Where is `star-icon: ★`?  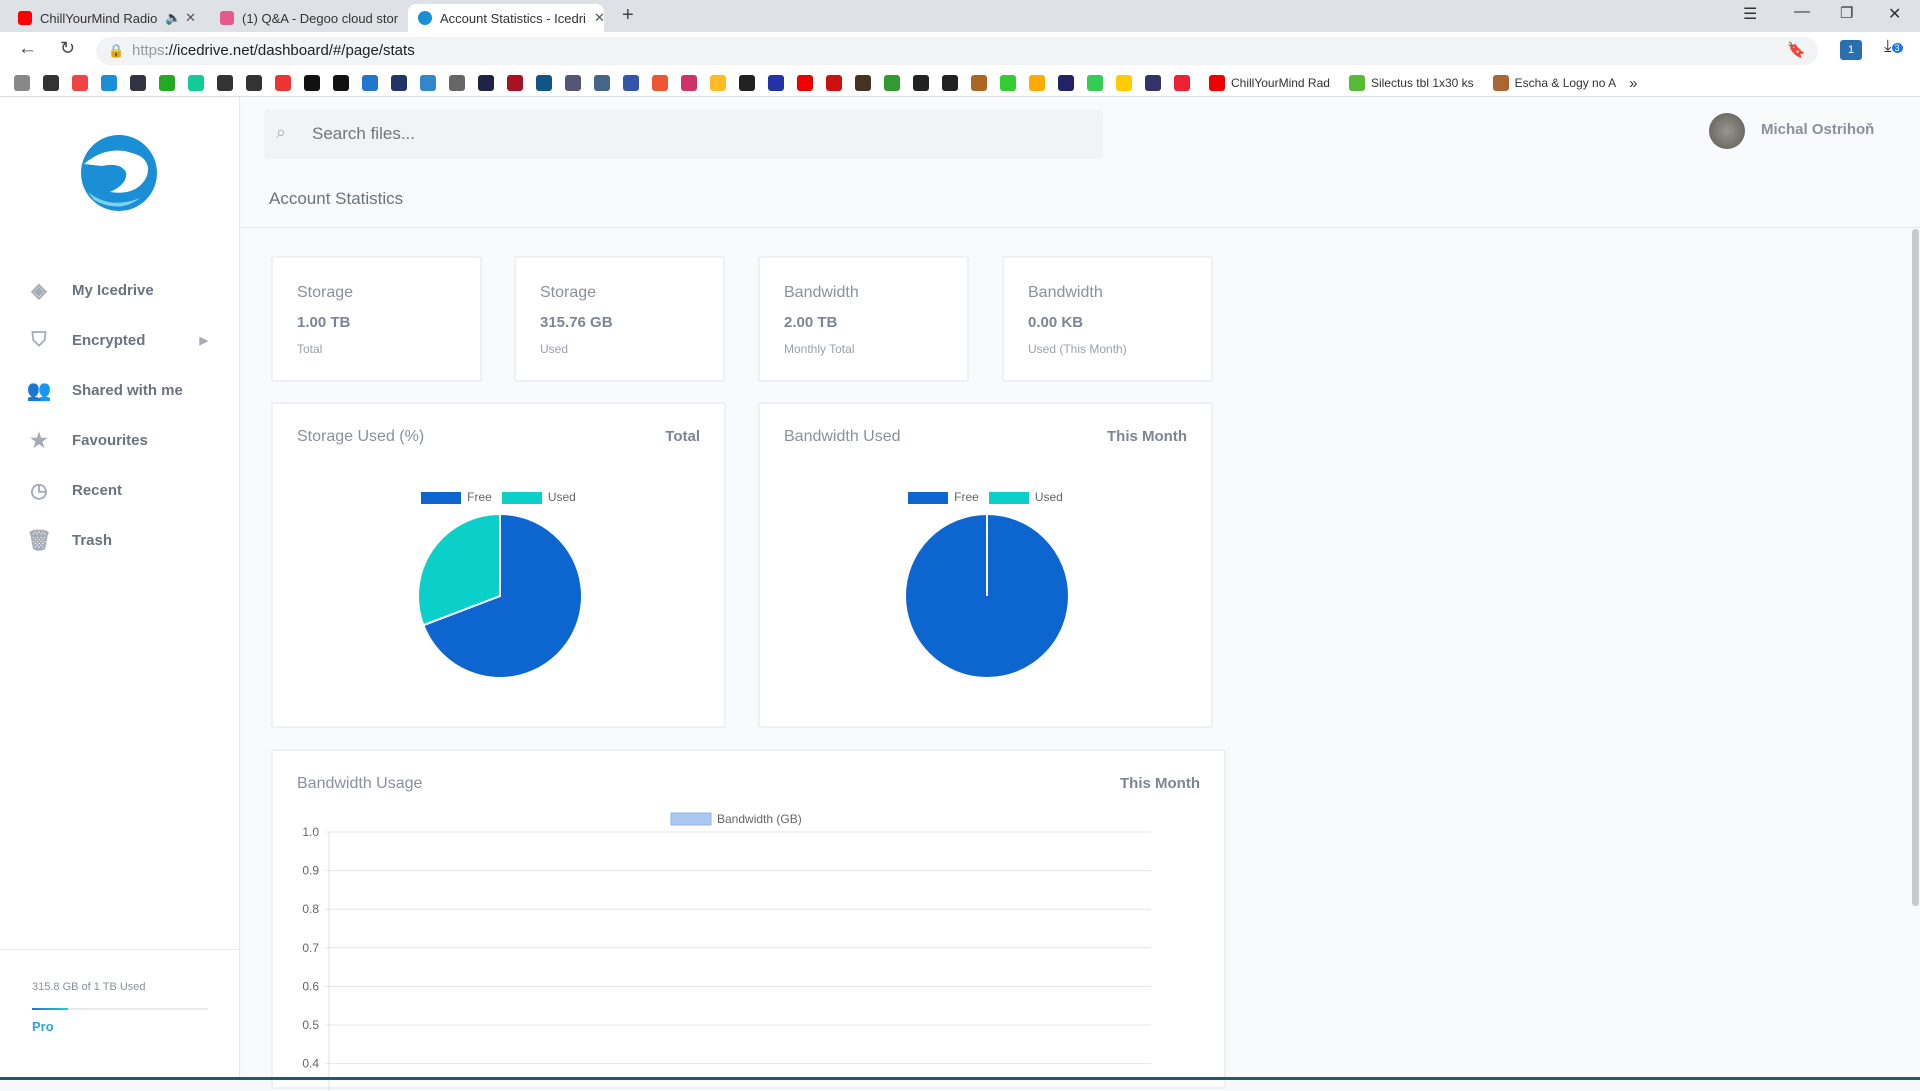
star-icon: ★ is located at coordinates (39, 440).